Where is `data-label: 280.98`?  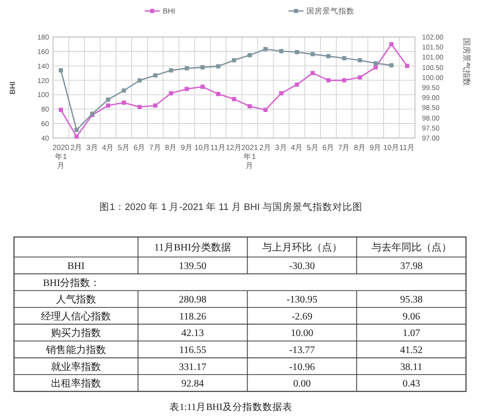 data-label: 280.98 is located at coordinates (192, 300).